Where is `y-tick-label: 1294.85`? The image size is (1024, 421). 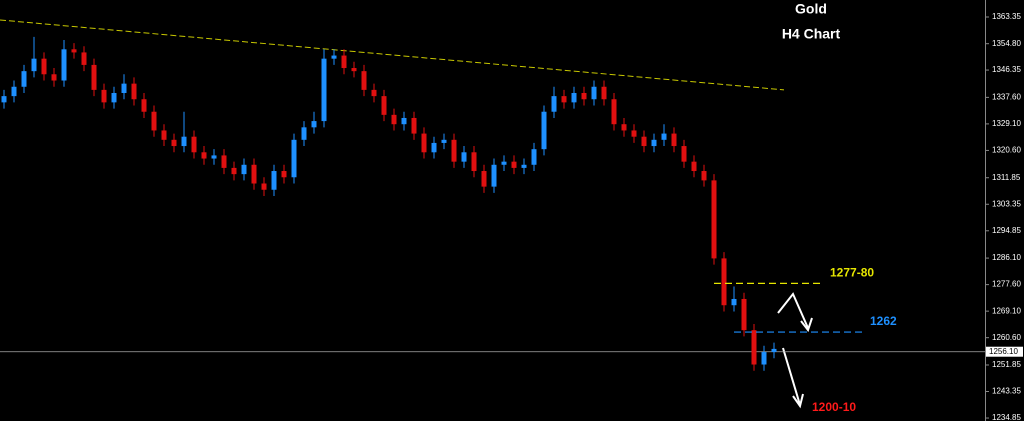 y-tick-label: 1294.85 is located at coordinates (1006, 230).